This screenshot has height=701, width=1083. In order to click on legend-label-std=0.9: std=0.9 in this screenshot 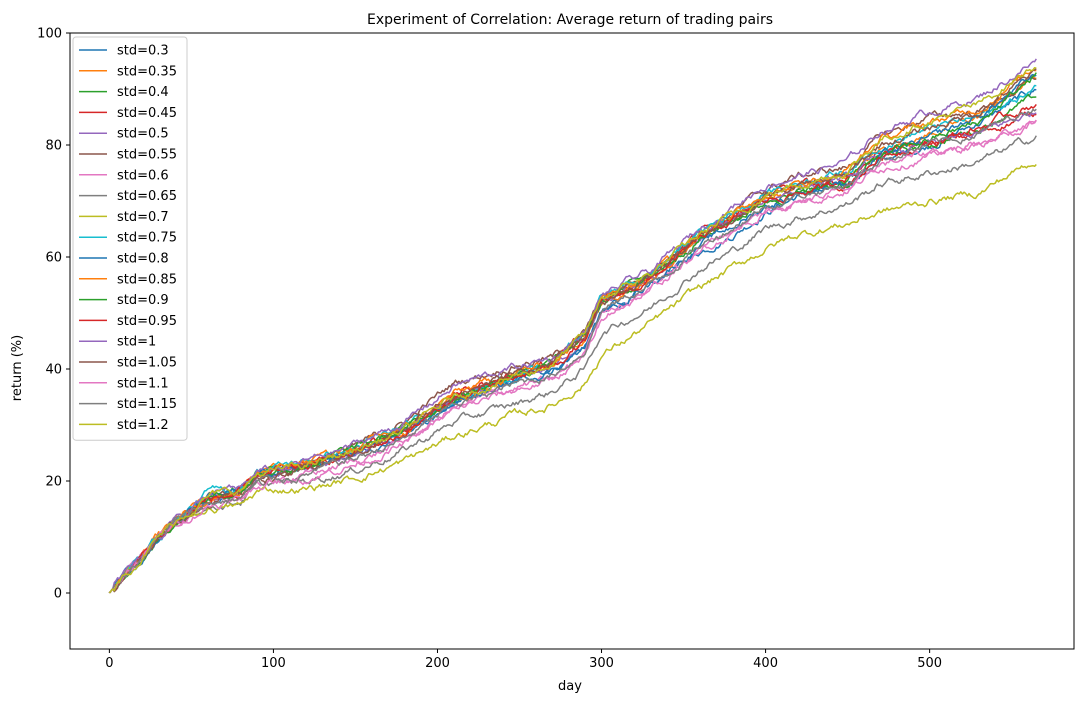, I will do `click(143, 300)`.